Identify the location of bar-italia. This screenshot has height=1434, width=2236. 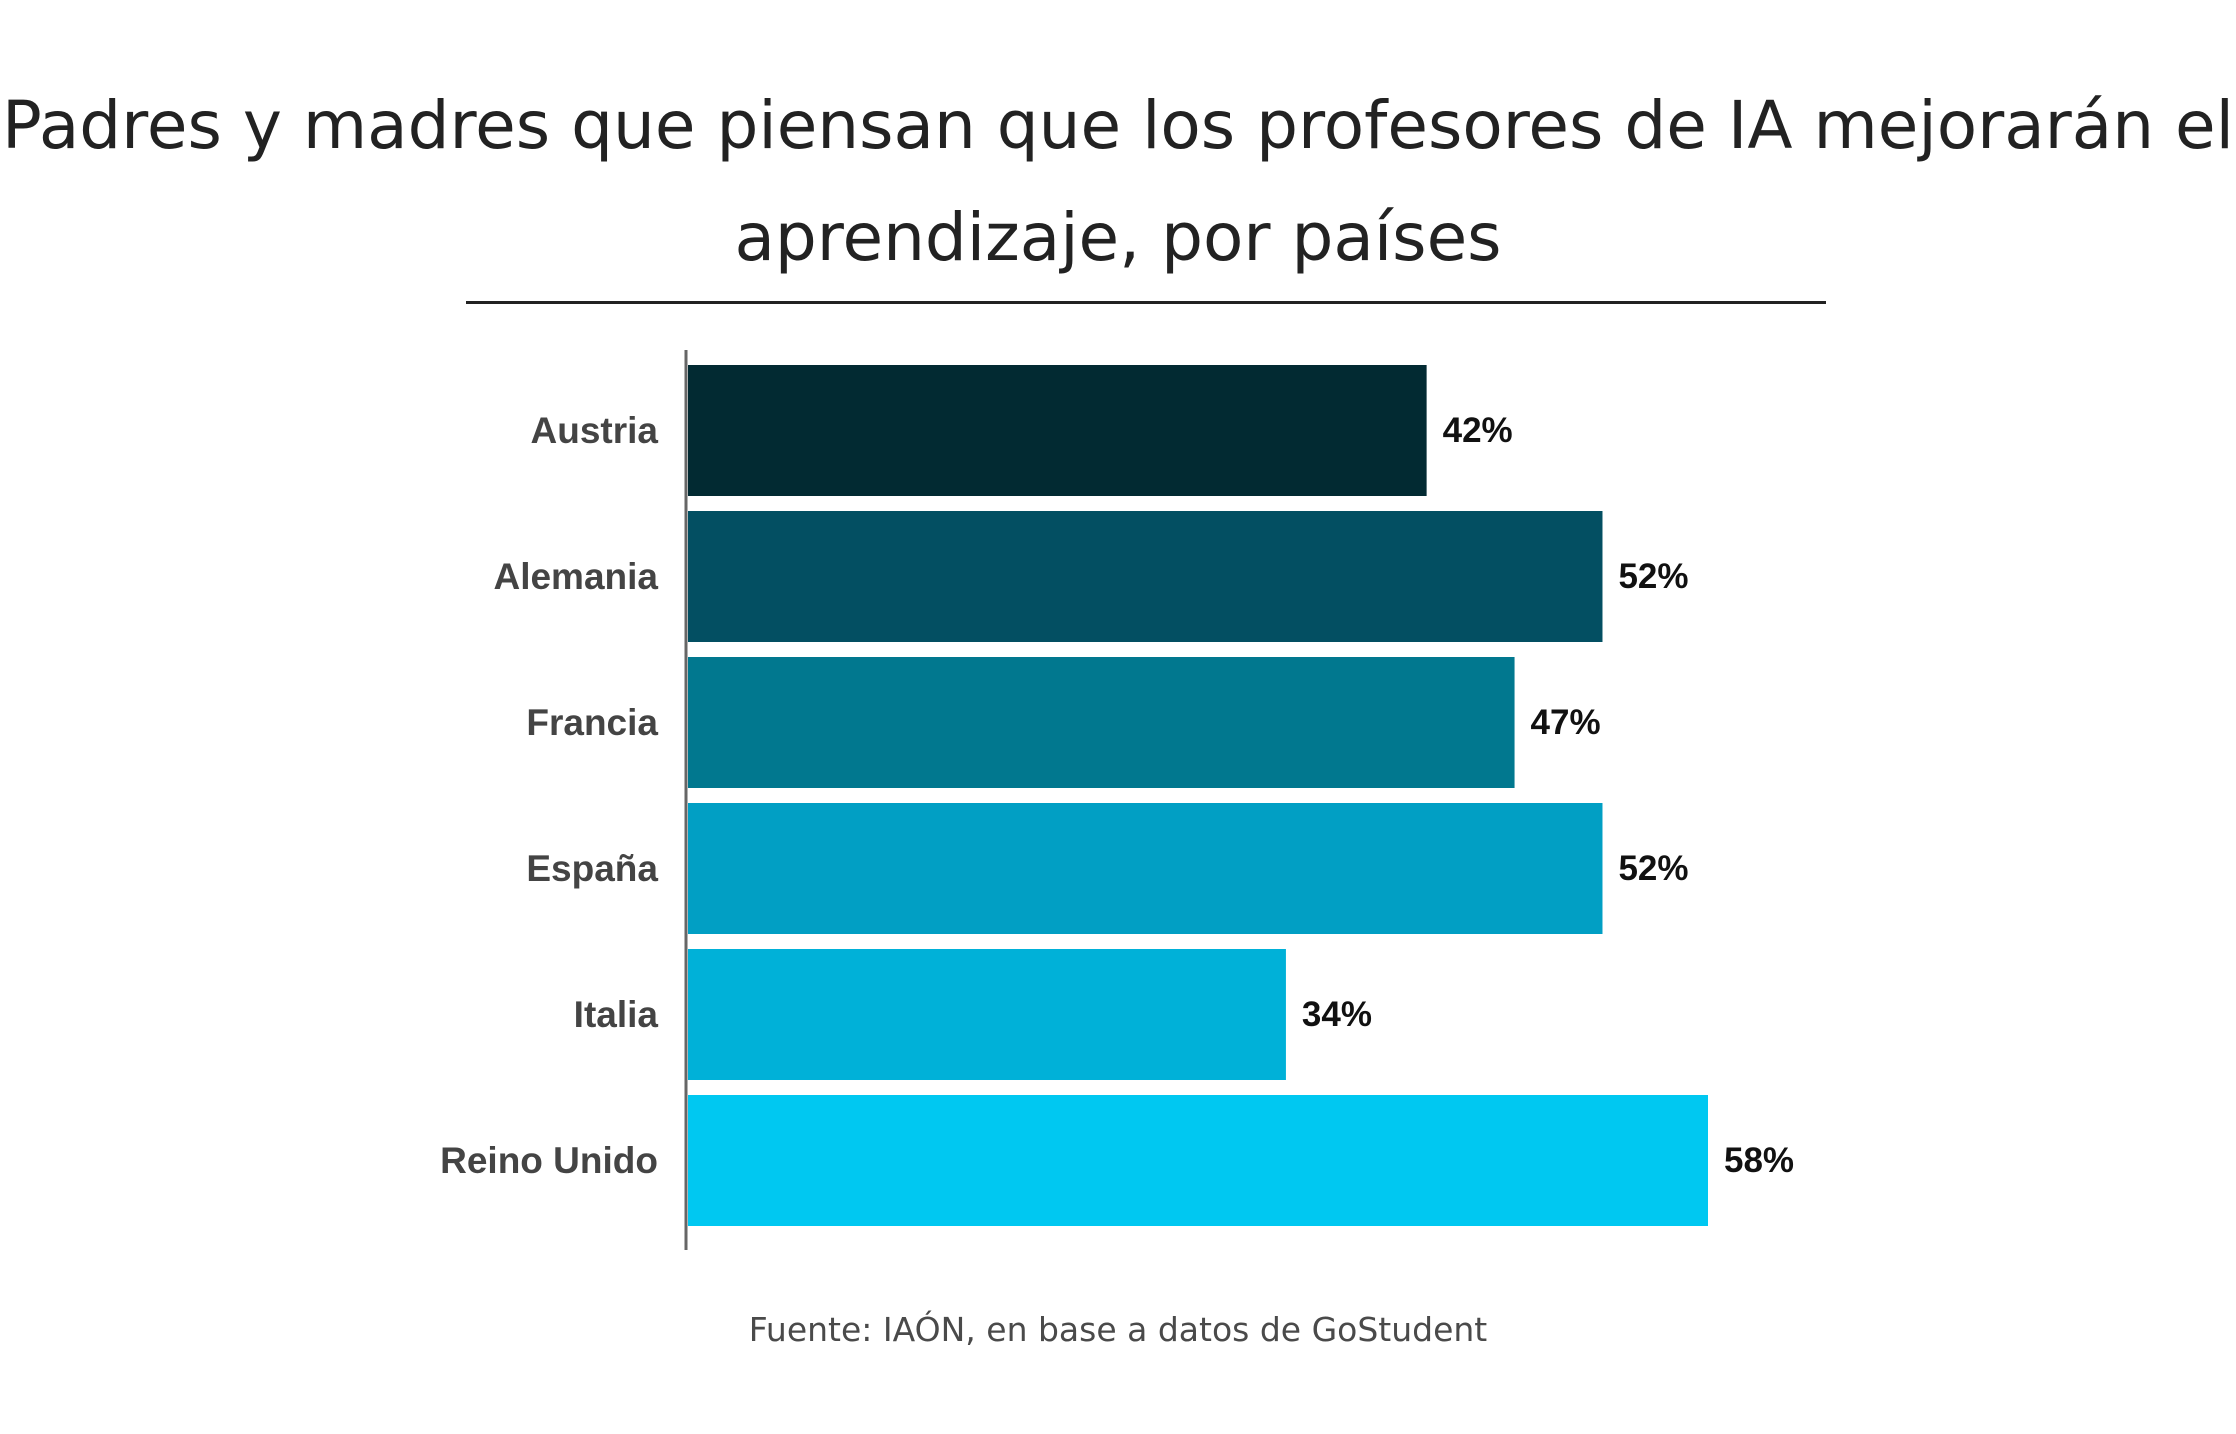
(987, 1014).